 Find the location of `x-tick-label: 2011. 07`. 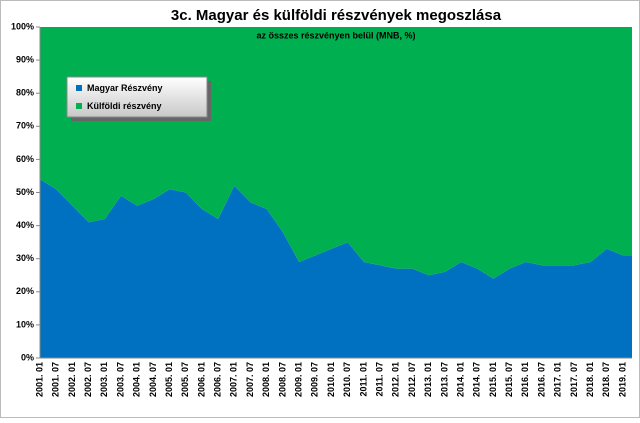

x-tick-label: 2011. 07 is located at coordinates (379, 379).